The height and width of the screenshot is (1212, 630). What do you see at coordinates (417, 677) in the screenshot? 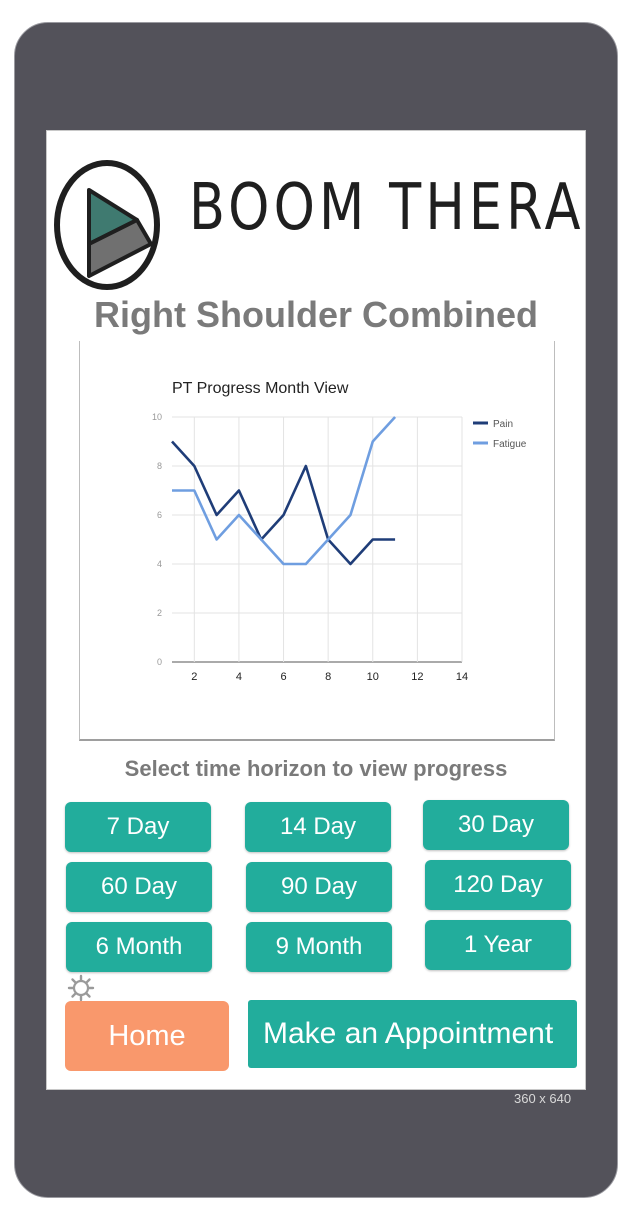
I see `x-tick-label: 12` at bounding box center [417, 677].